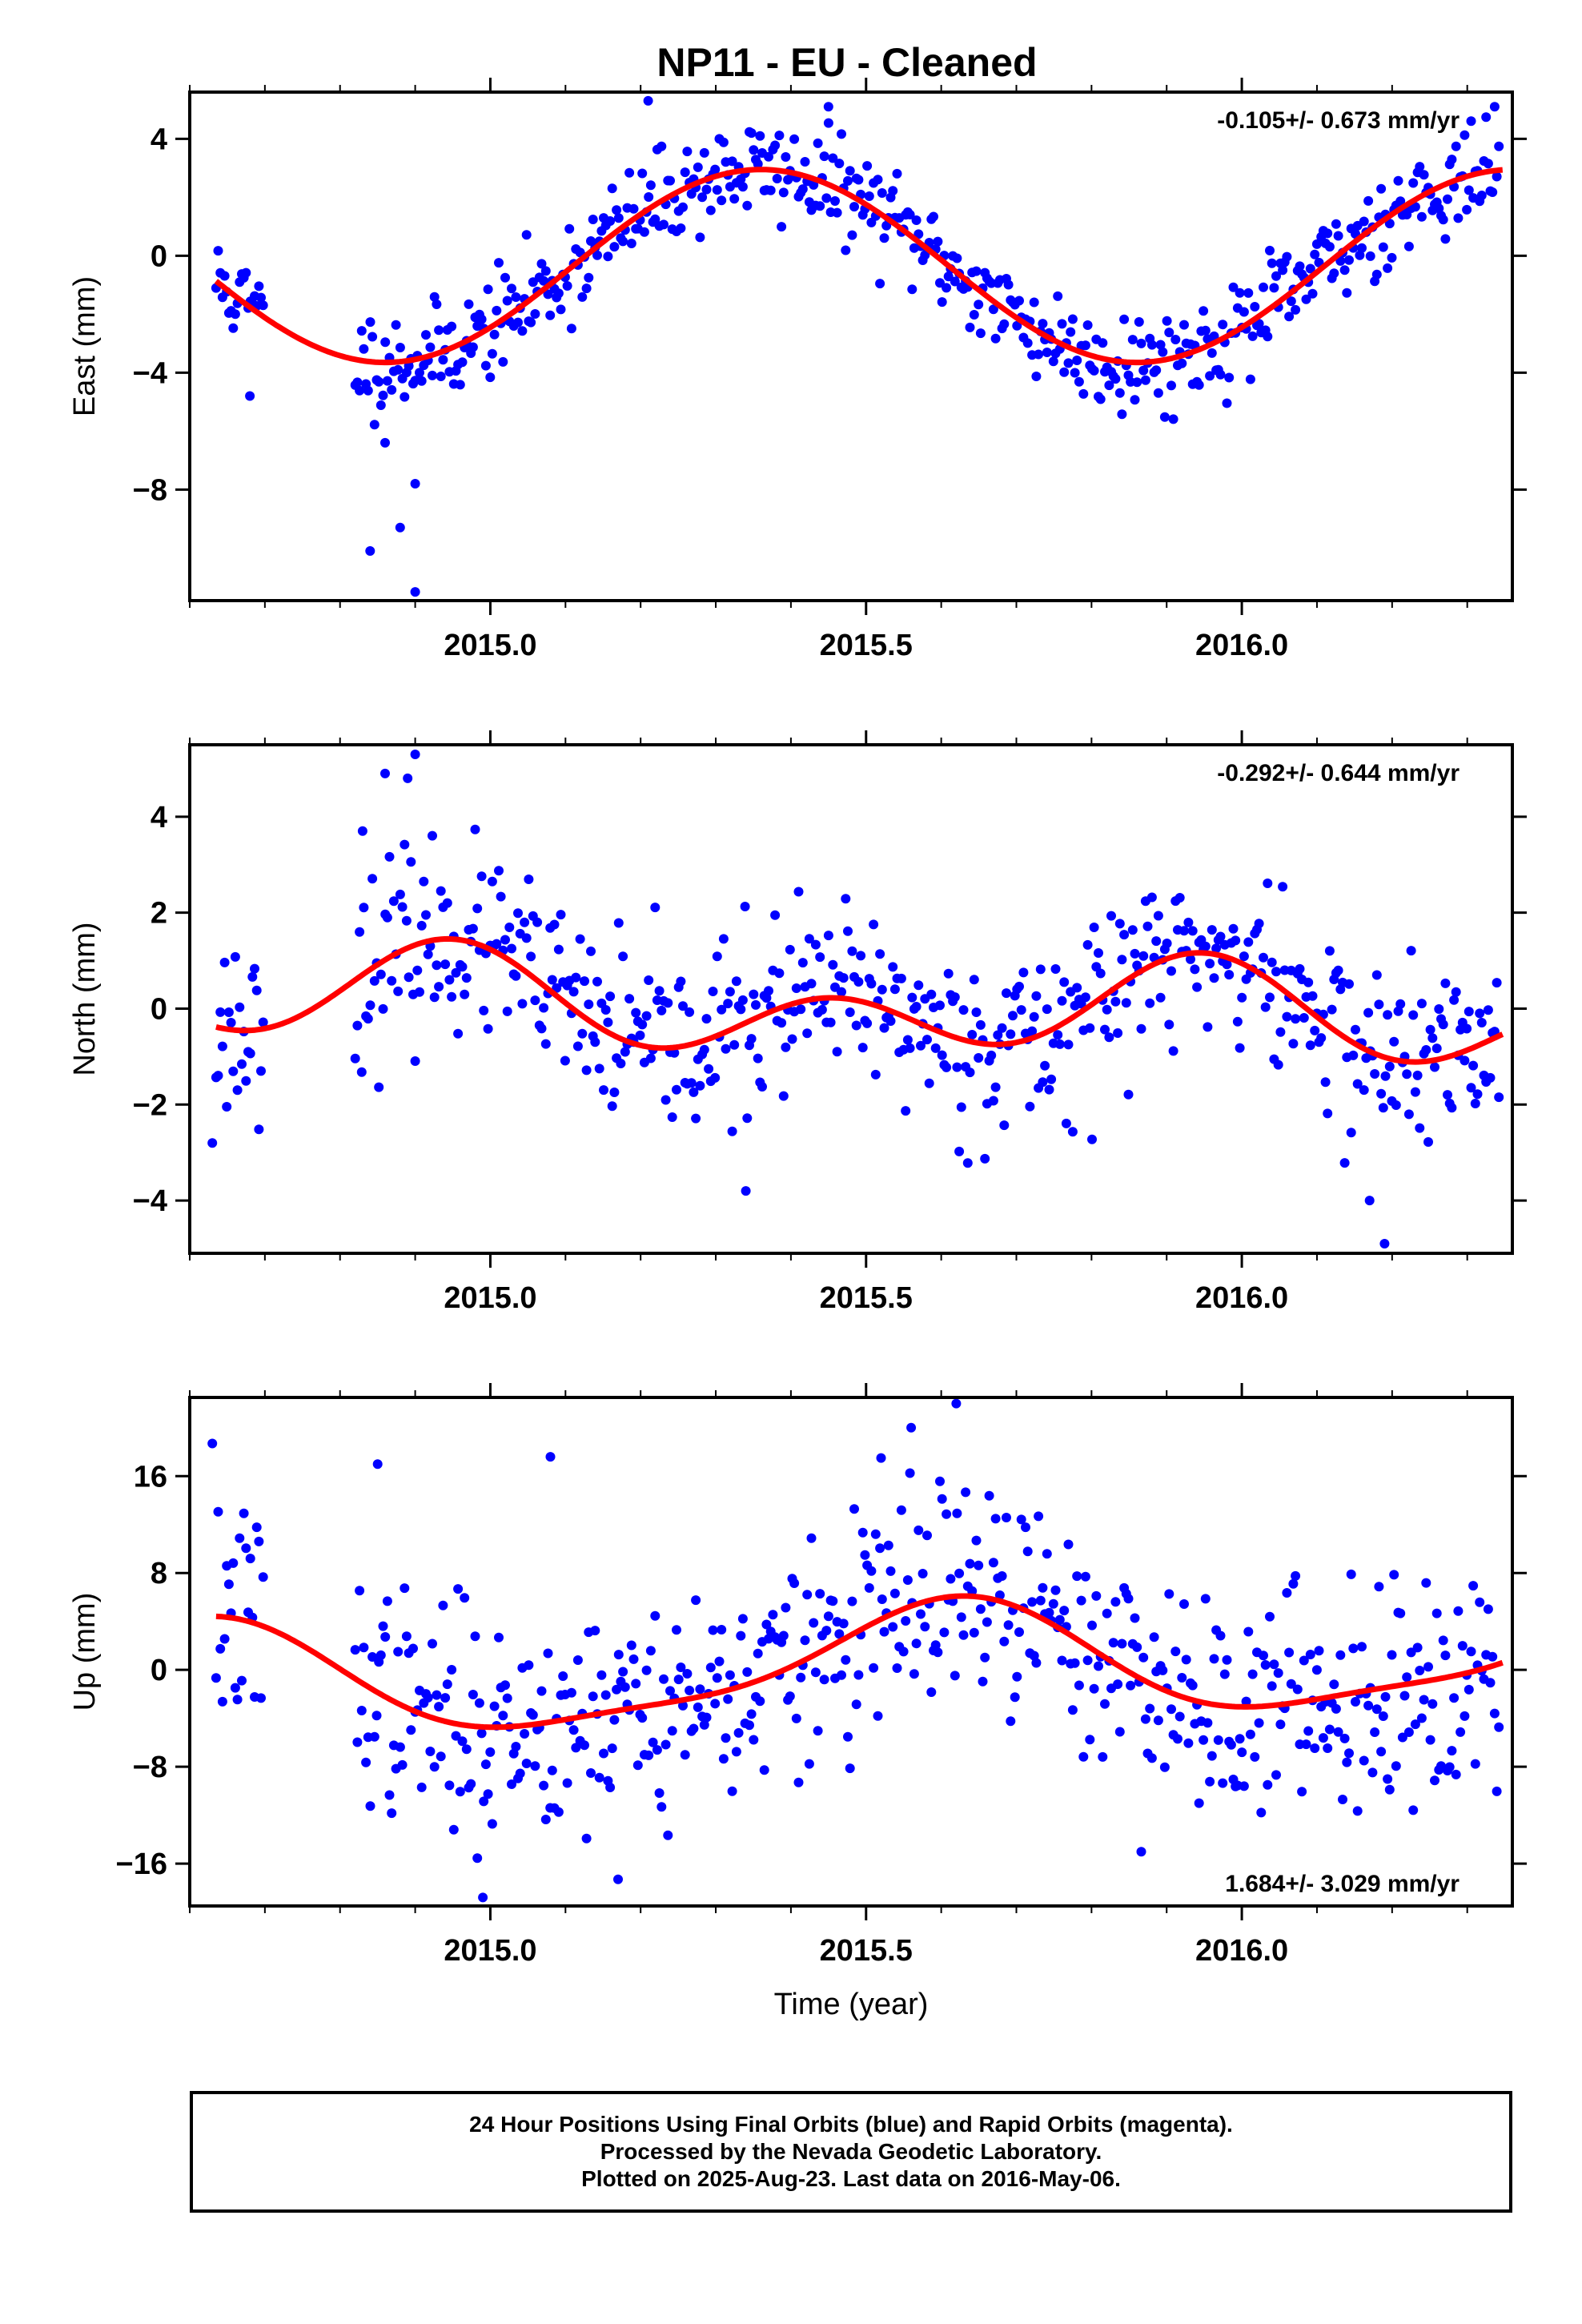  Describe the element at coordinates (1338, 773) in the screenshot. I see `rate-annotation: -0.292+/- 0.644 mm/yr` at that location.